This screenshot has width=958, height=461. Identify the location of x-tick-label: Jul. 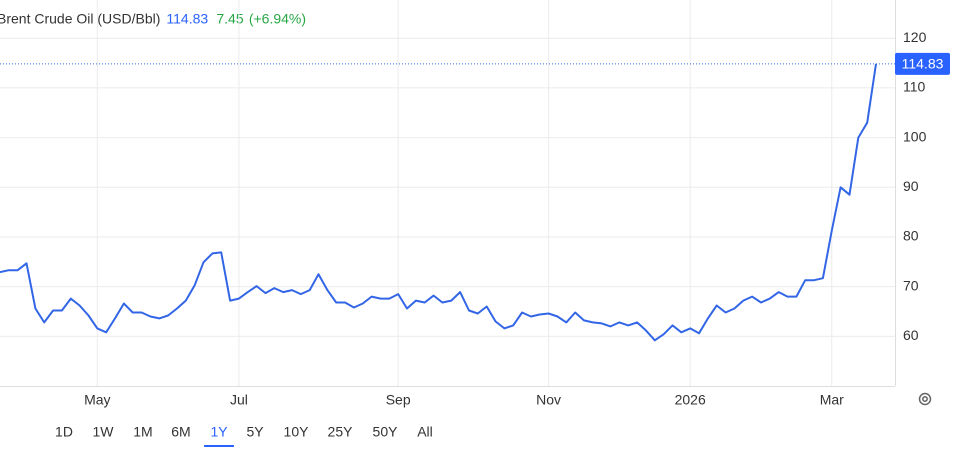
(239, 400).